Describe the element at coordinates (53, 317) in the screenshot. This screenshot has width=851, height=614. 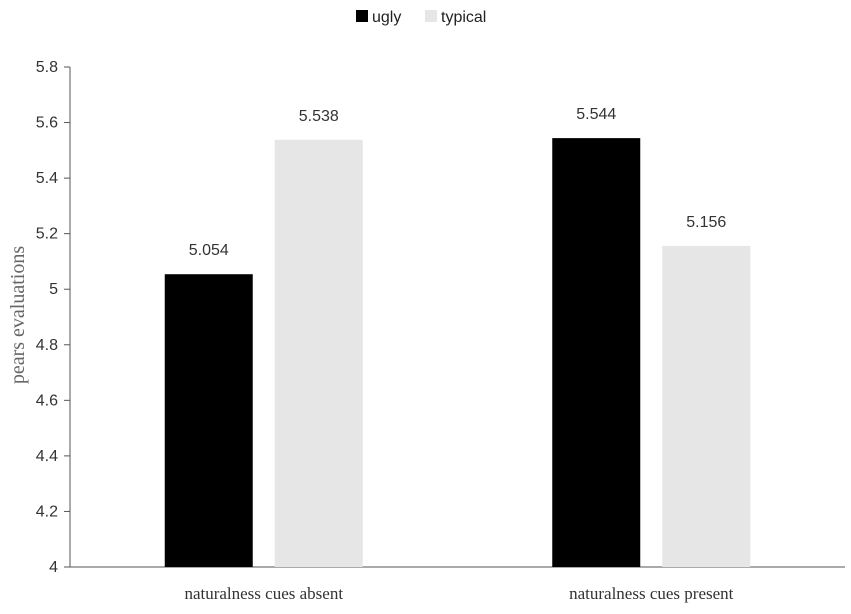
I see `y-axis-ticks: 4 4.2 4.4 4.6 4.8 5 5.2 5.4 5.6 5.8` at that location.